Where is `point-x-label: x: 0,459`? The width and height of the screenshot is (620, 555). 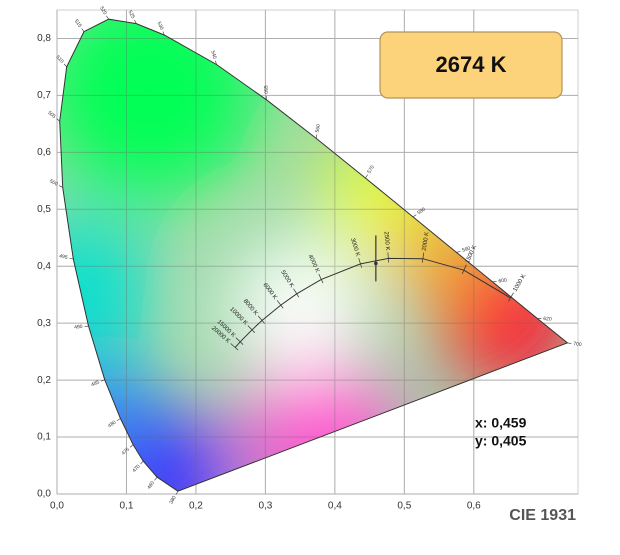
point-x-label: x: 0,459 is located at coordinates (501, 423).